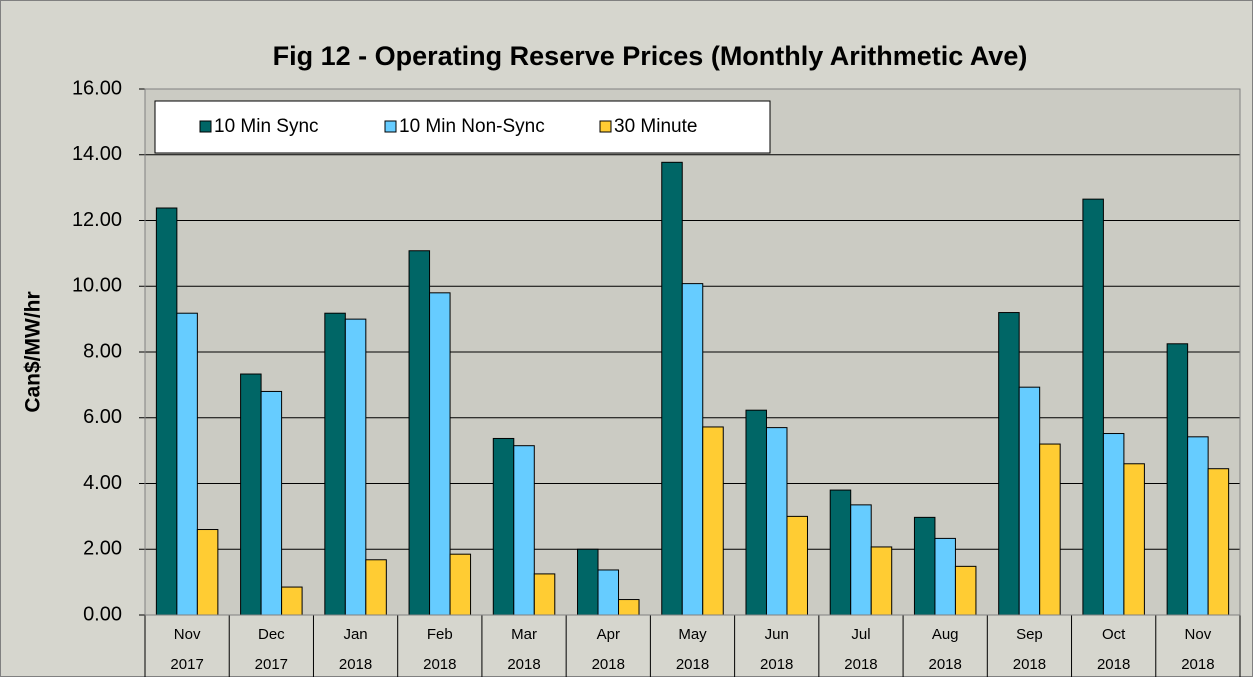 This screenshot has height=677, width=1253. Describe the element at coordinates (655, 126) in the screenshot. I see `legend-label: 30 Minute` at that location.